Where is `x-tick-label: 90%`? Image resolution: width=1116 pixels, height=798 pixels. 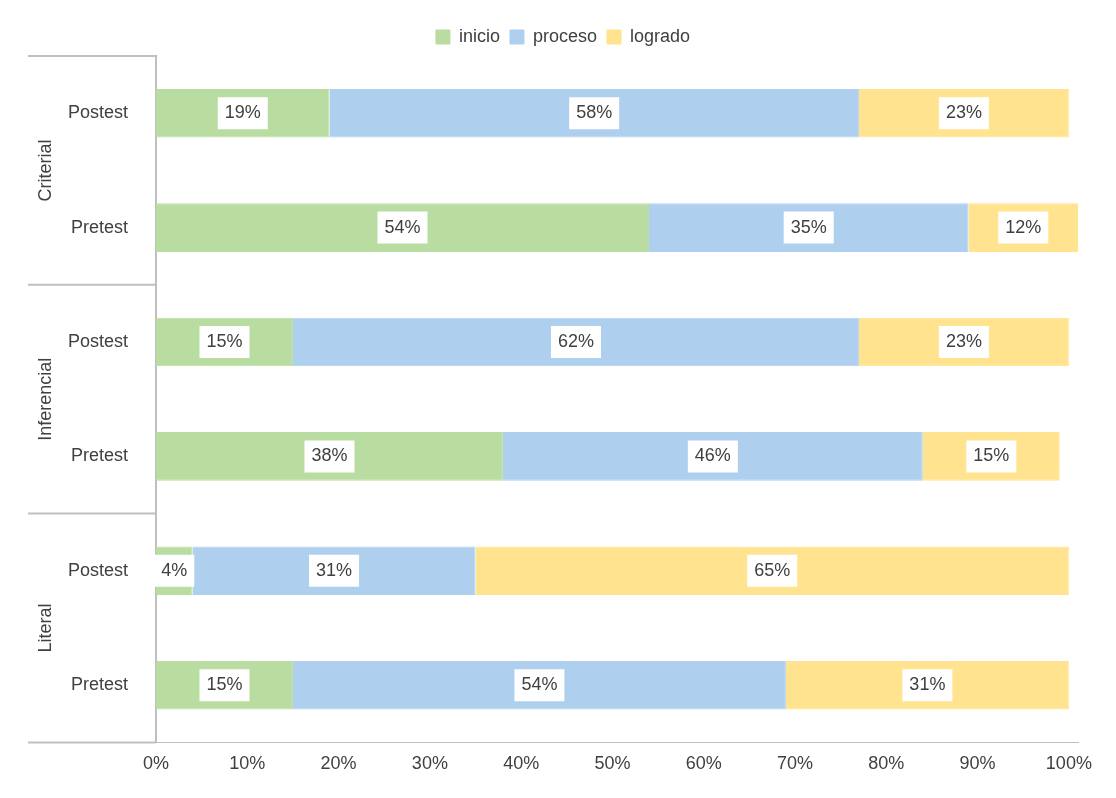 x-tick-label: 90% is located at coordinates (977, 763).